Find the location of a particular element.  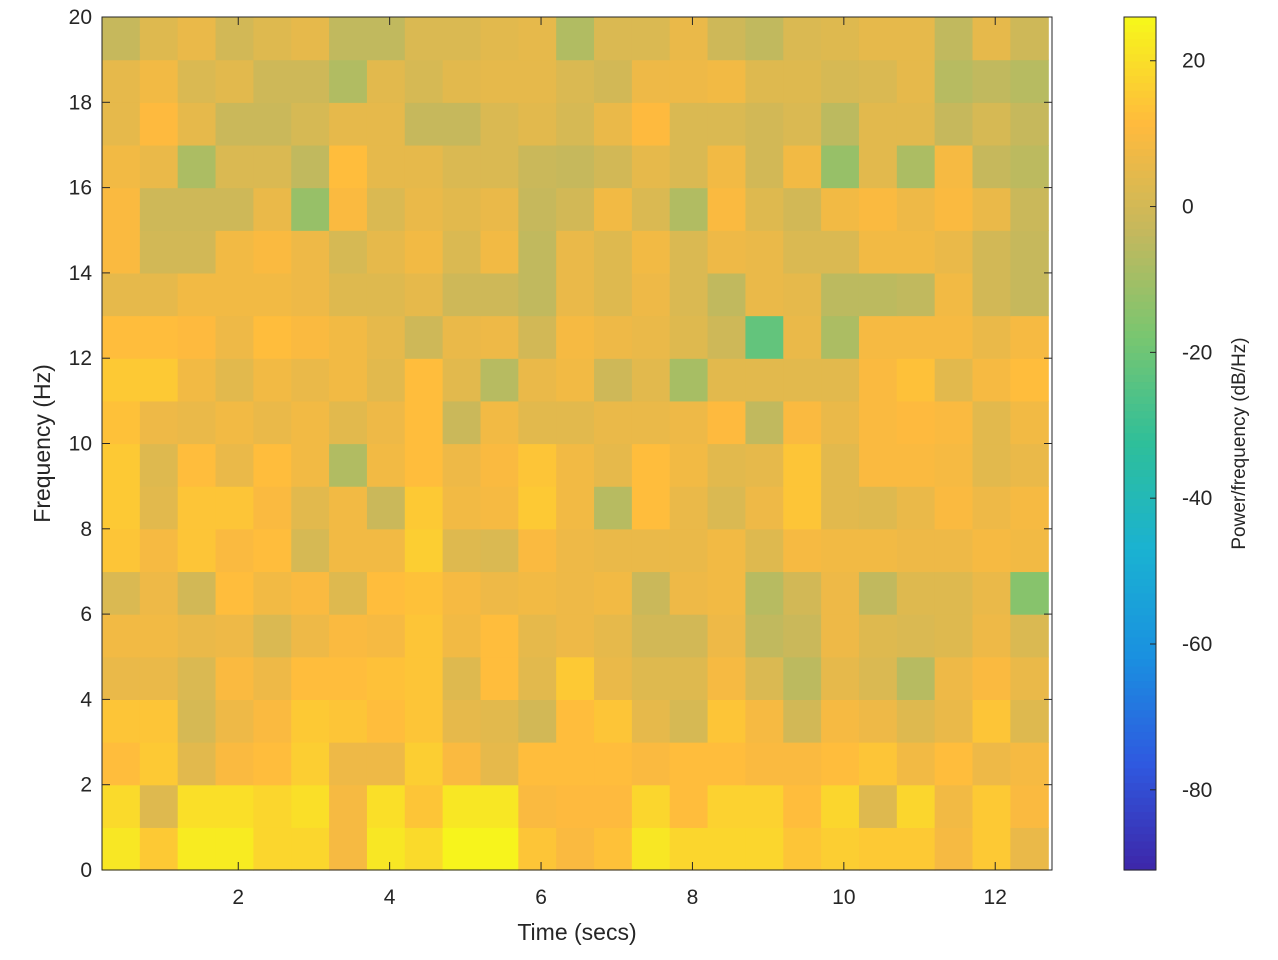

y-axis-label: Frequency (Hz) is located at coordinates (42, 443).